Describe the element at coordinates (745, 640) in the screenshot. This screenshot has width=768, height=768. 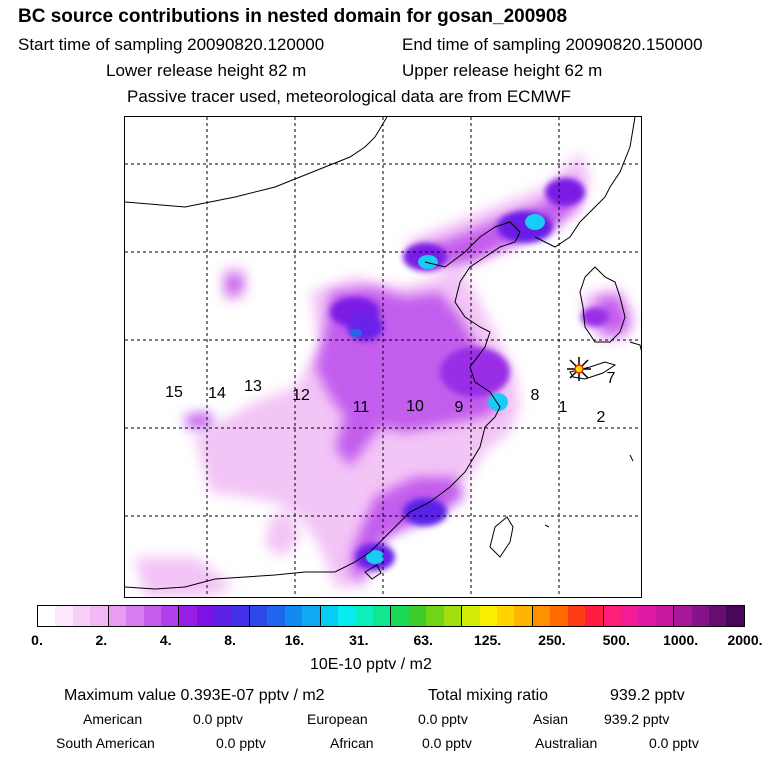
I see `color-scale-tick: 2000.` at that location.